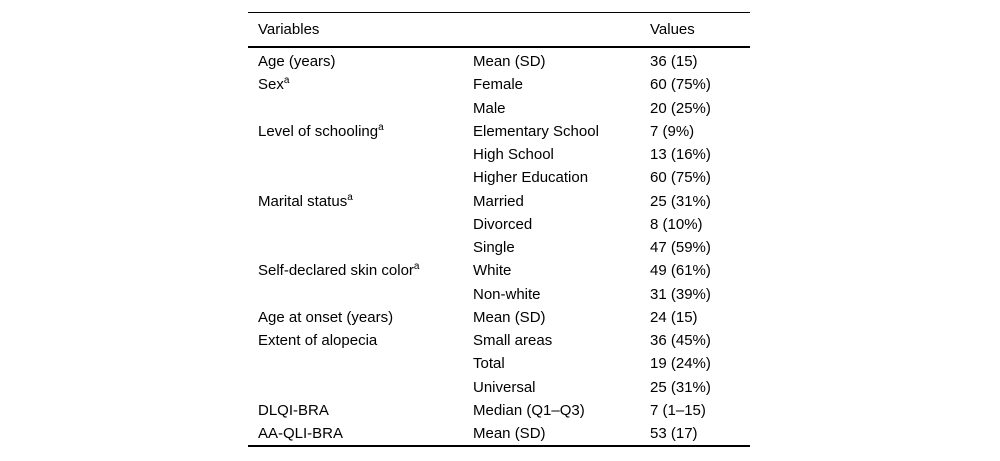  I want to click on table-row: Total 19 (24%), so click(499, 363).